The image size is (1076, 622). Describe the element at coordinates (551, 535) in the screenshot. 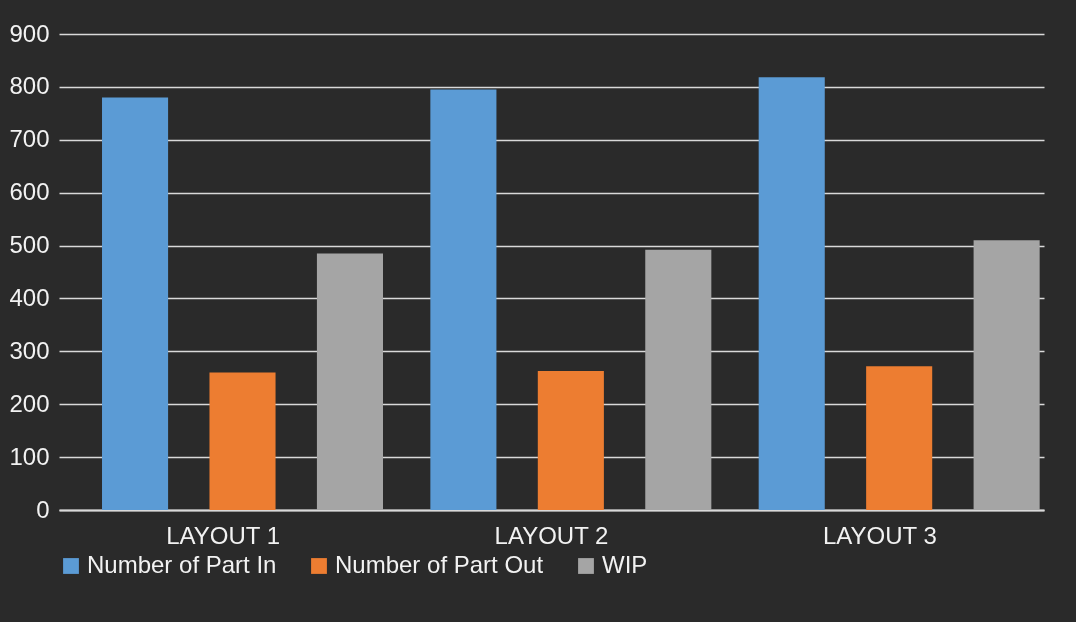

I see `x-tick-label: LAYOUT 2` at that location.